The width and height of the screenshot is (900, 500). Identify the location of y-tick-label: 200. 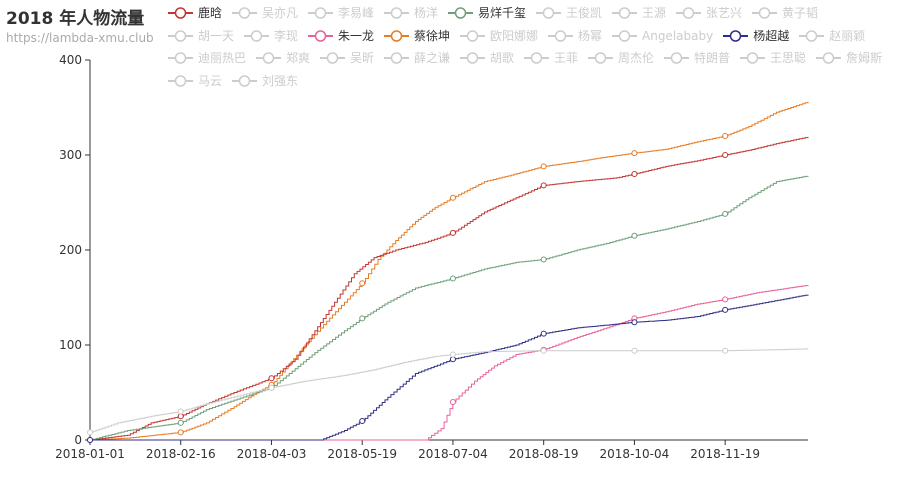
(70, 250).